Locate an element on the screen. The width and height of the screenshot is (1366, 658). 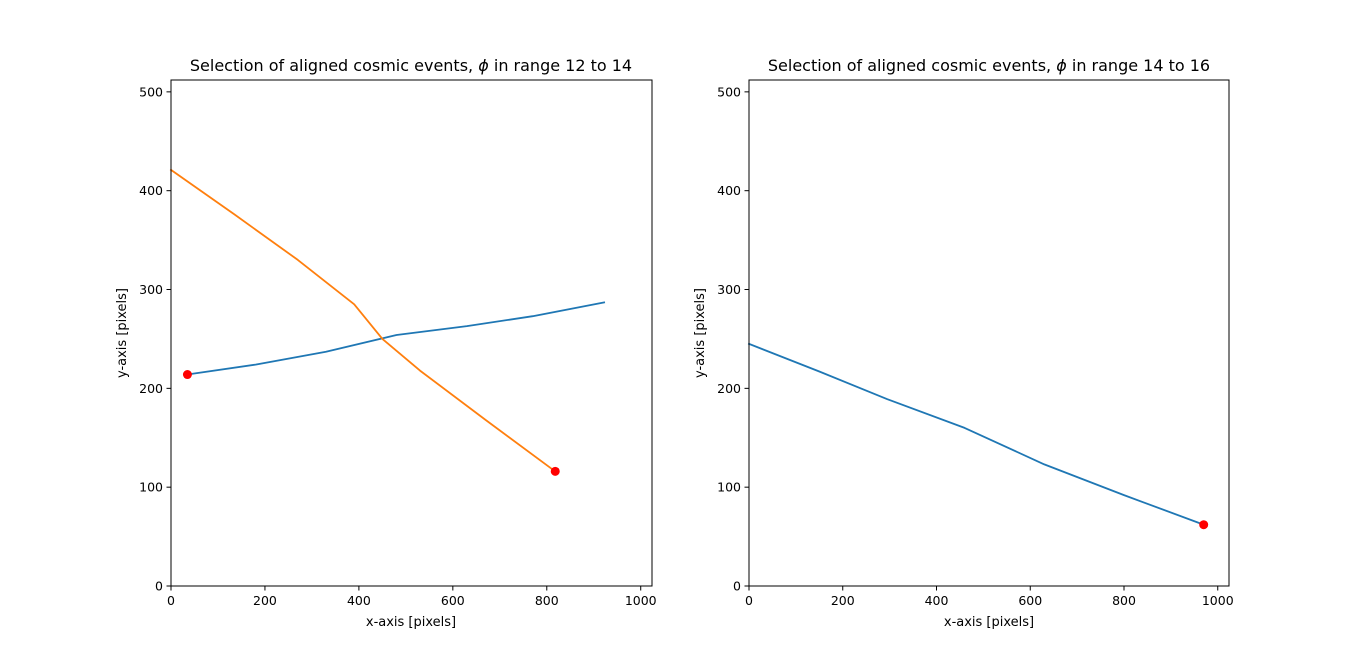
chart-right-xlabel: x-axis [pixels] is located at coordinates (989, 622).